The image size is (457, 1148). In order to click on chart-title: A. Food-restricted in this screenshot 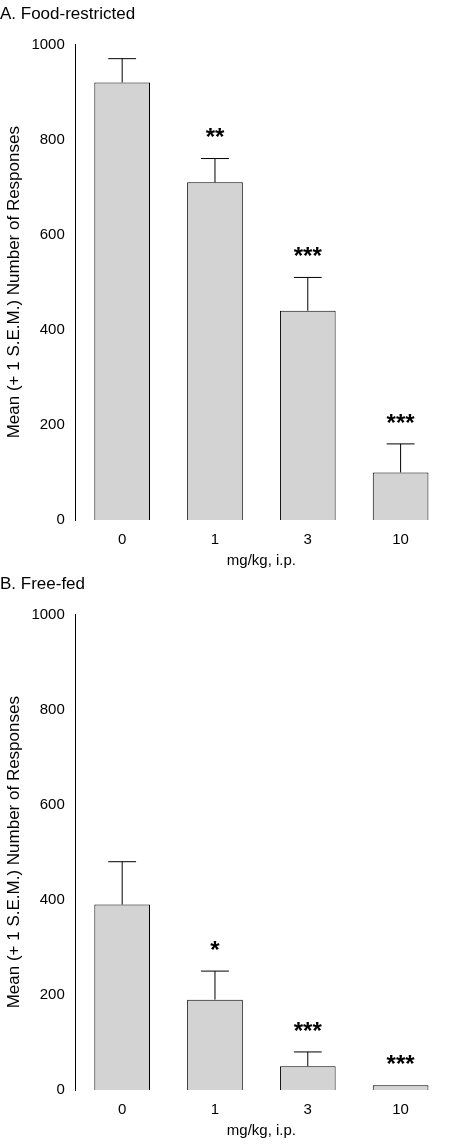, I will do `click(68, 13)`.